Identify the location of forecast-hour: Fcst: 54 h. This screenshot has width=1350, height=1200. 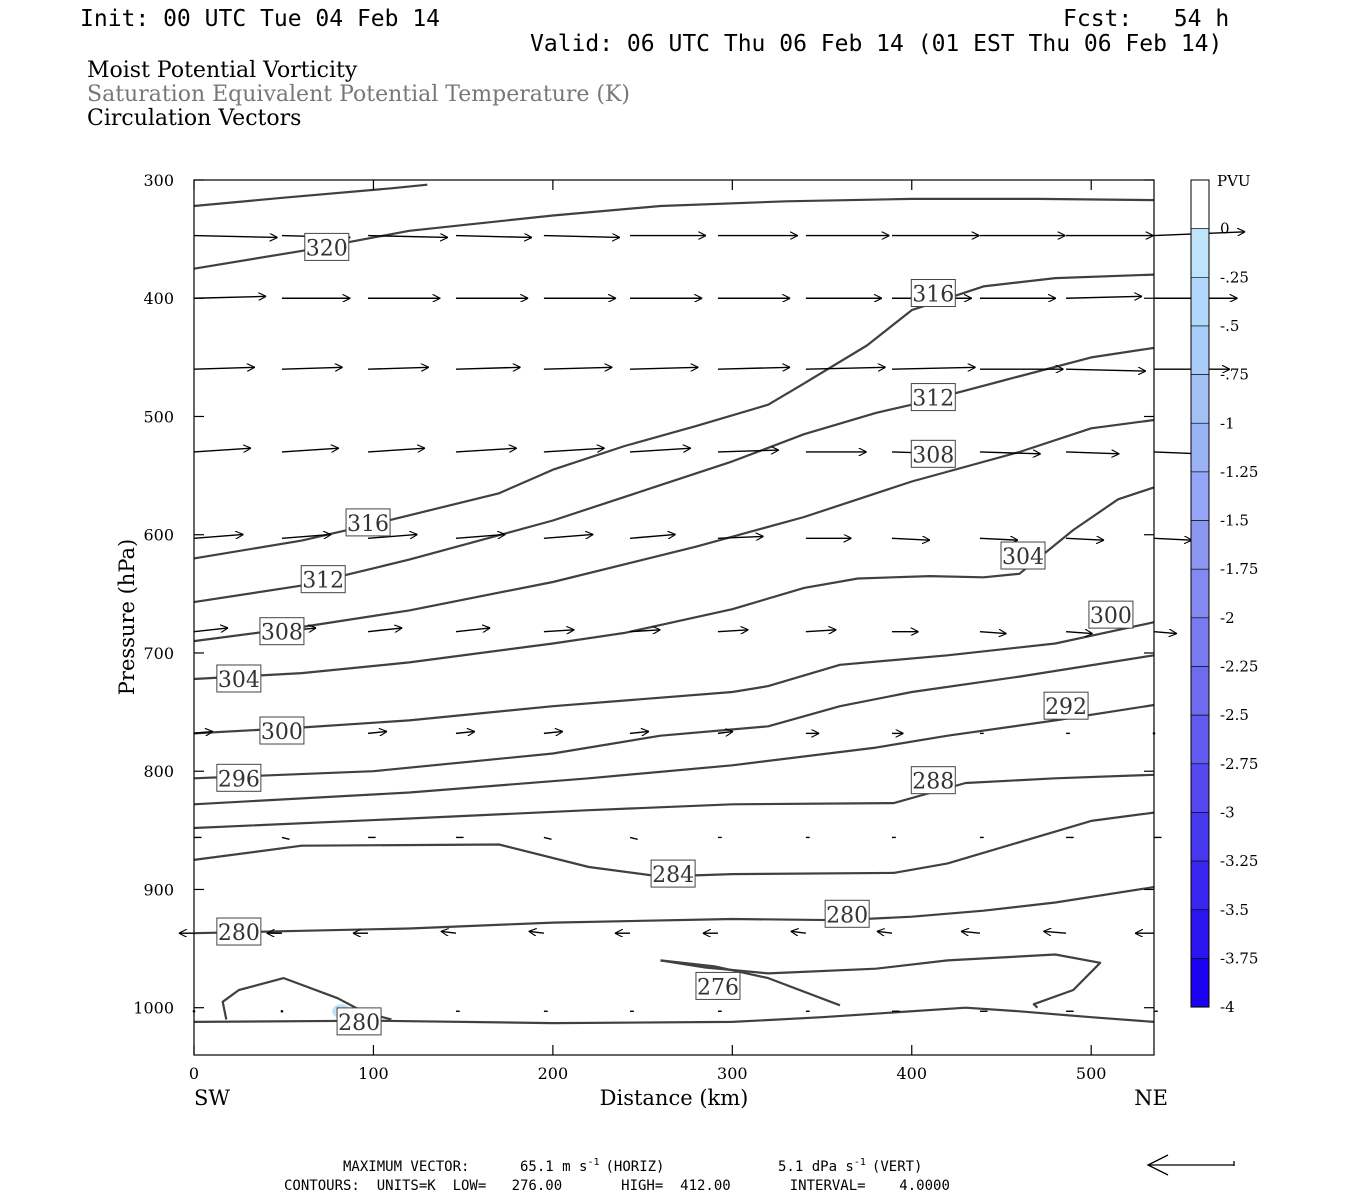
(1146, 19).